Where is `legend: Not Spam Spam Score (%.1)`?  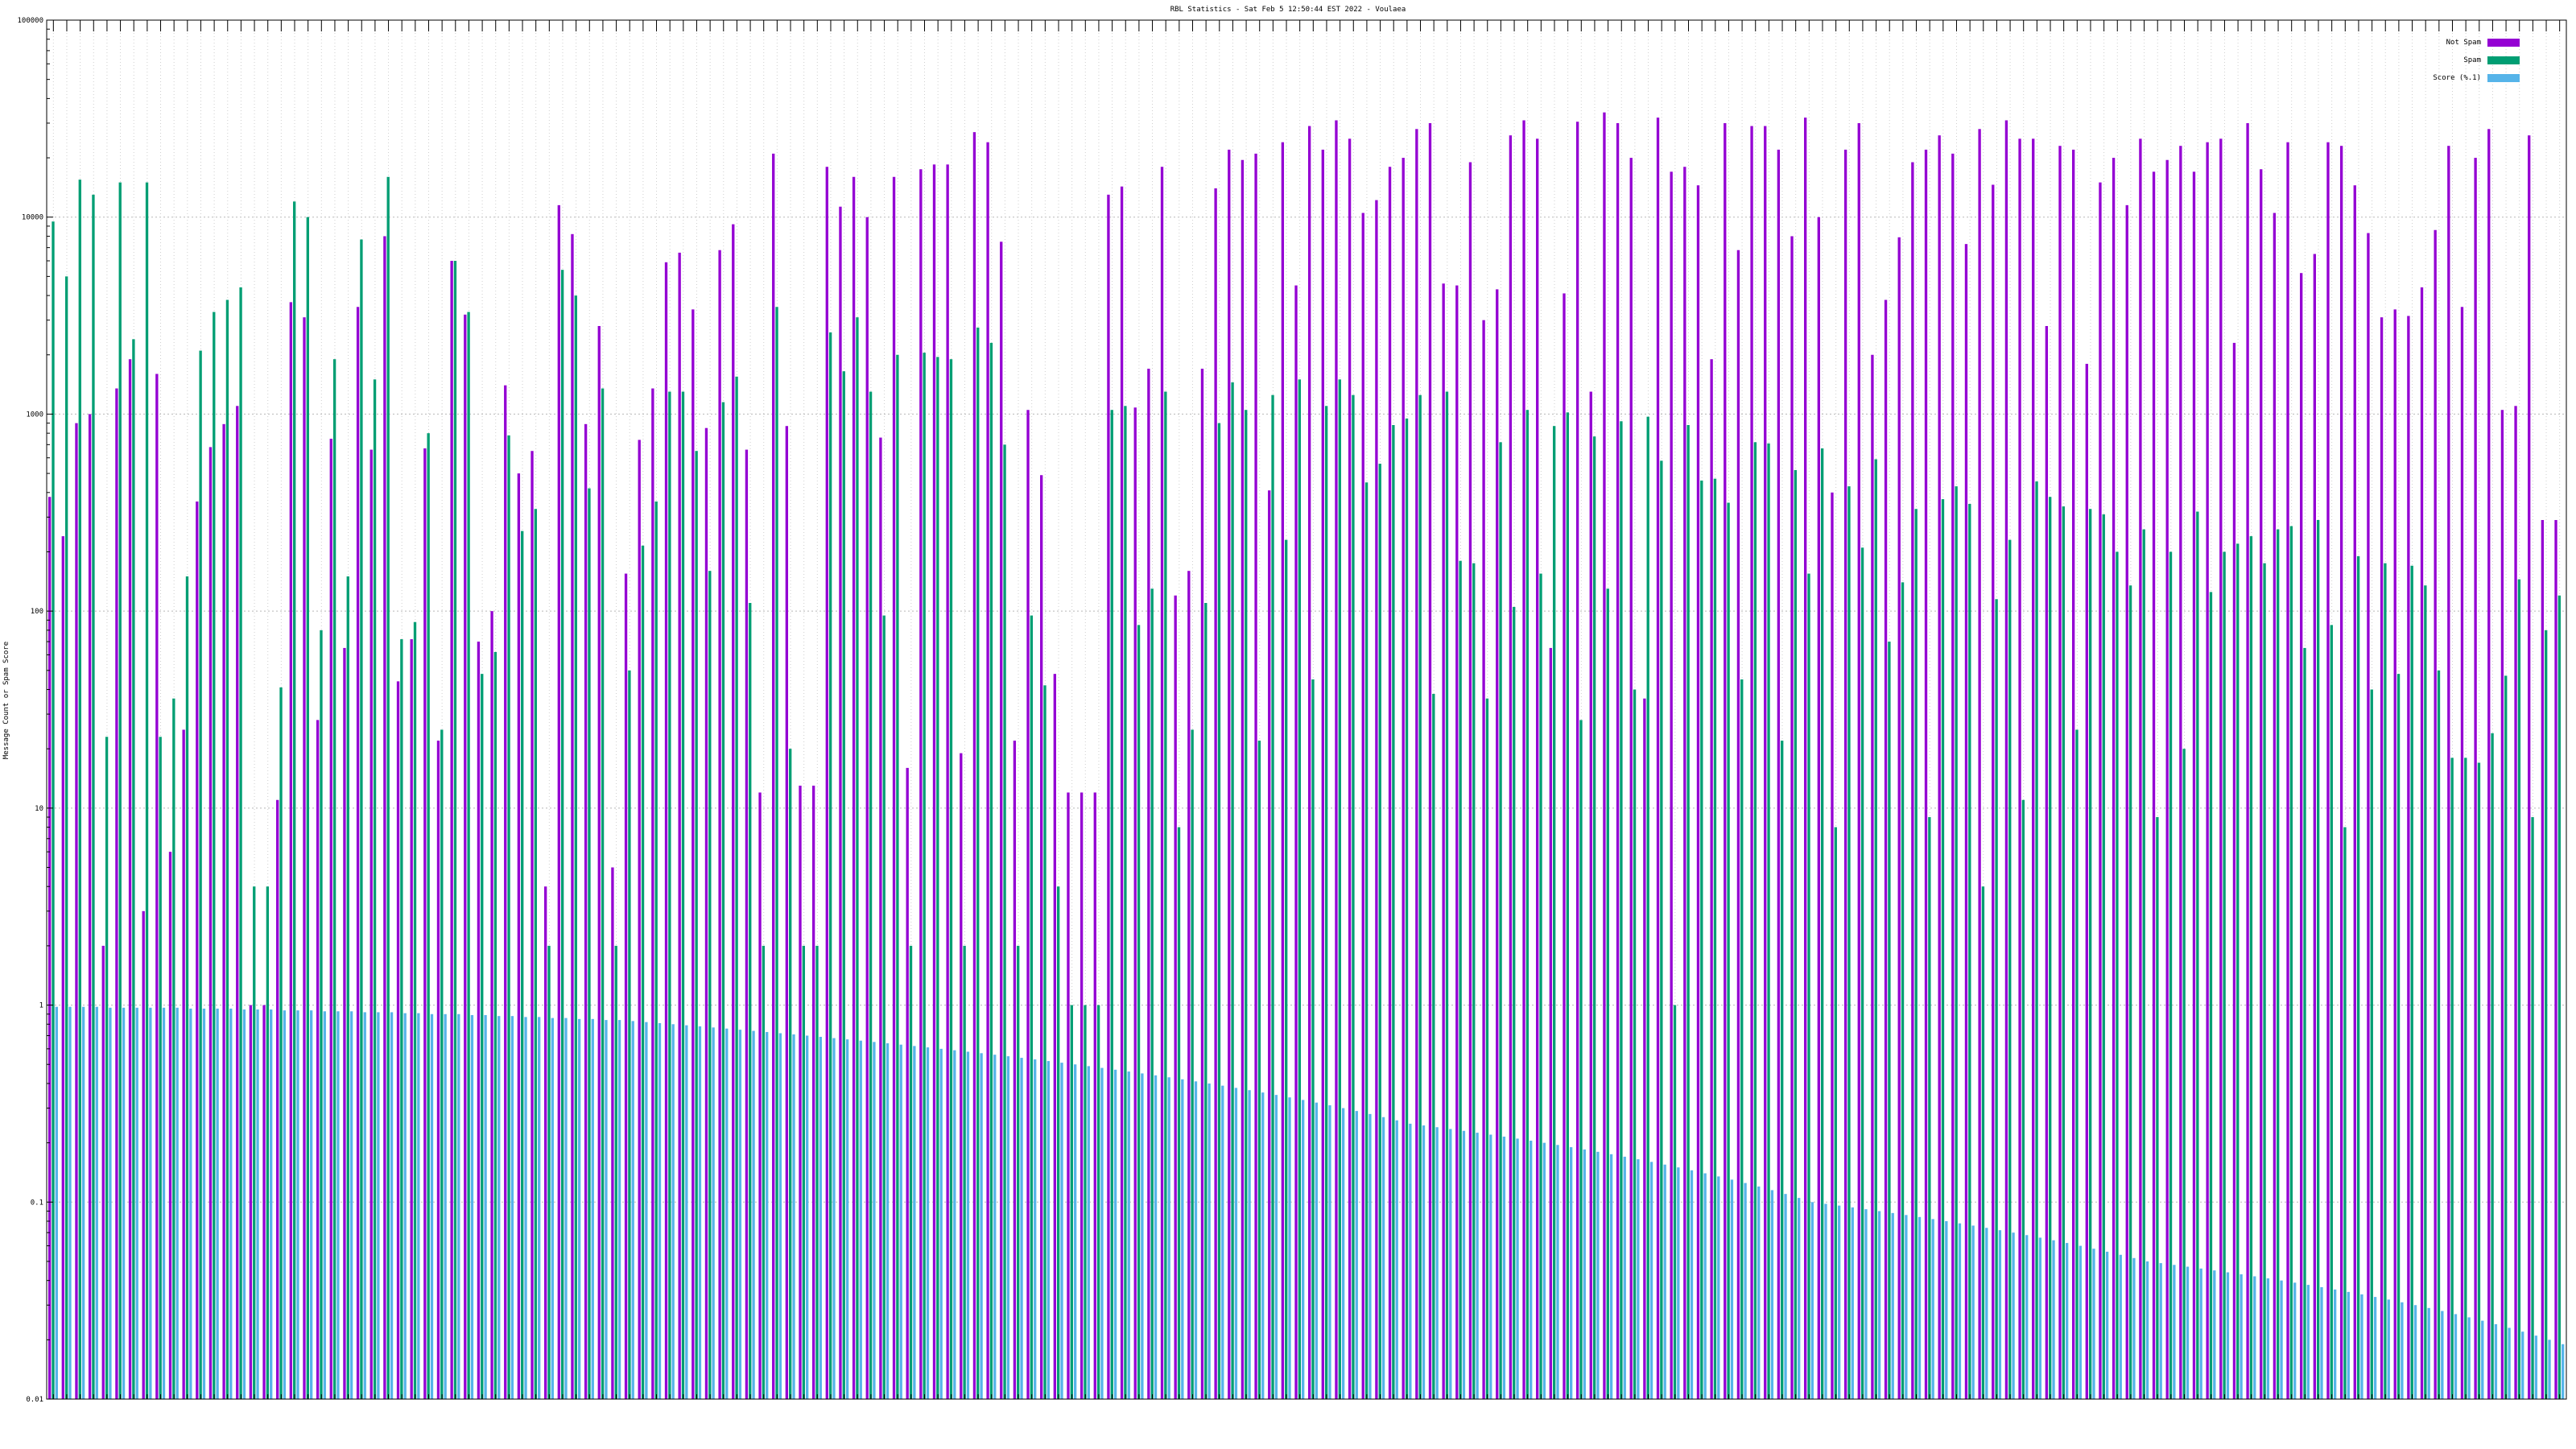 legend: Not Spam Spam Score (%.1) is located at coordinates (2476, 60).